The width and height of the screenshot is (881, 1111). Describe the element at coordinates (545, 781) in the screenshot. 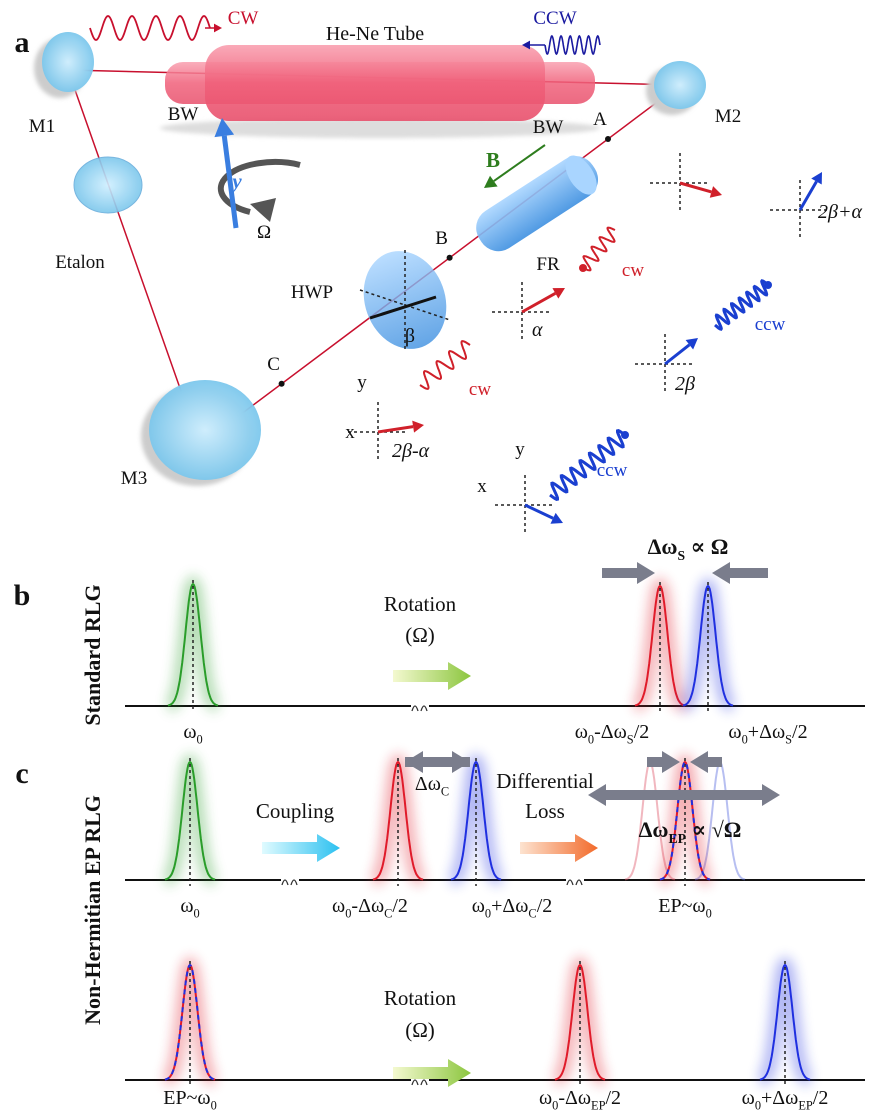

I see `process-label: Differential` at that location.